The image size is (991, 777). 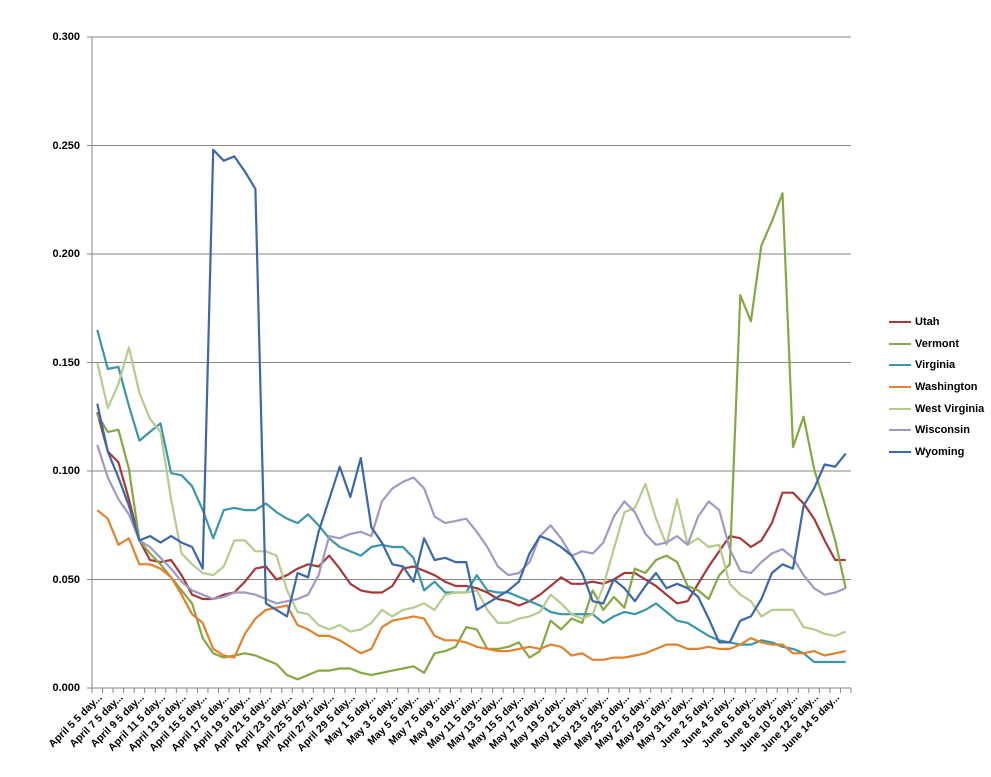 What do you see at coordinates (950, 408) in the screenshot?
I see `legend-label: West Virginia` at bounding box center [950, 408].